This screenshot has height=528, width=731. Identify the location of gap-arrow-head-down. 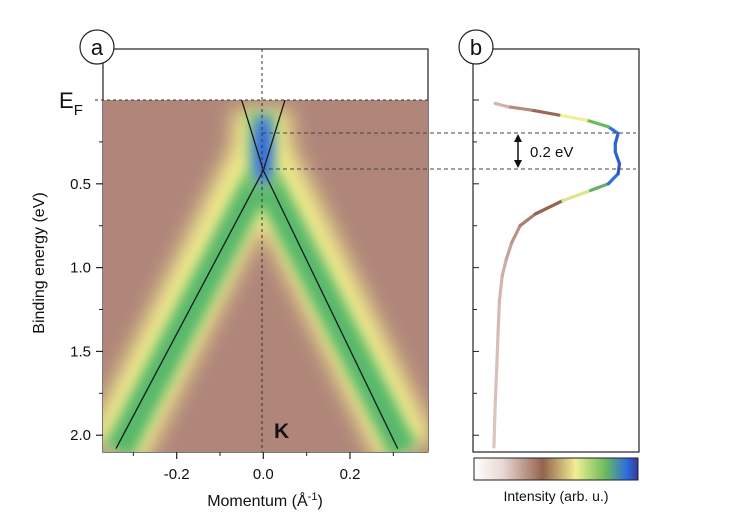
(518, 164).